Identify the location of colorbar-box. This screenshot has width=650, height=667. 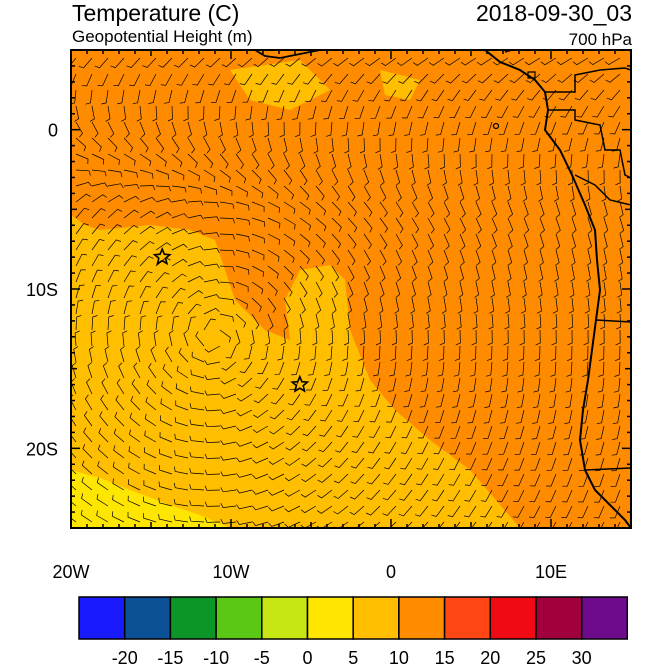
(102, 618).